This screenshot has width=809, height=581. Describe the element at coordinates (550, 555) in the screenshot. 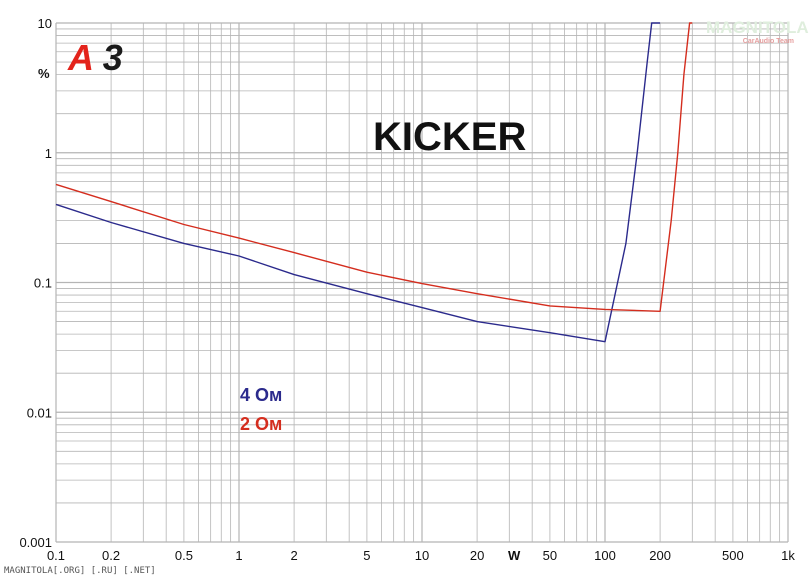

I see `x-tick-label: 50` at that location.